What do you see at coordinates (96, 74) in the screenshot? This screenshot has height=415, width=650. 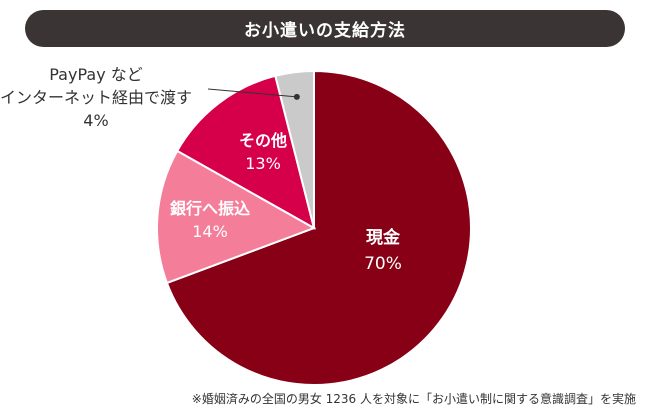 I see `slice-label-text: PayPay など` at bounding box center [96, 74].